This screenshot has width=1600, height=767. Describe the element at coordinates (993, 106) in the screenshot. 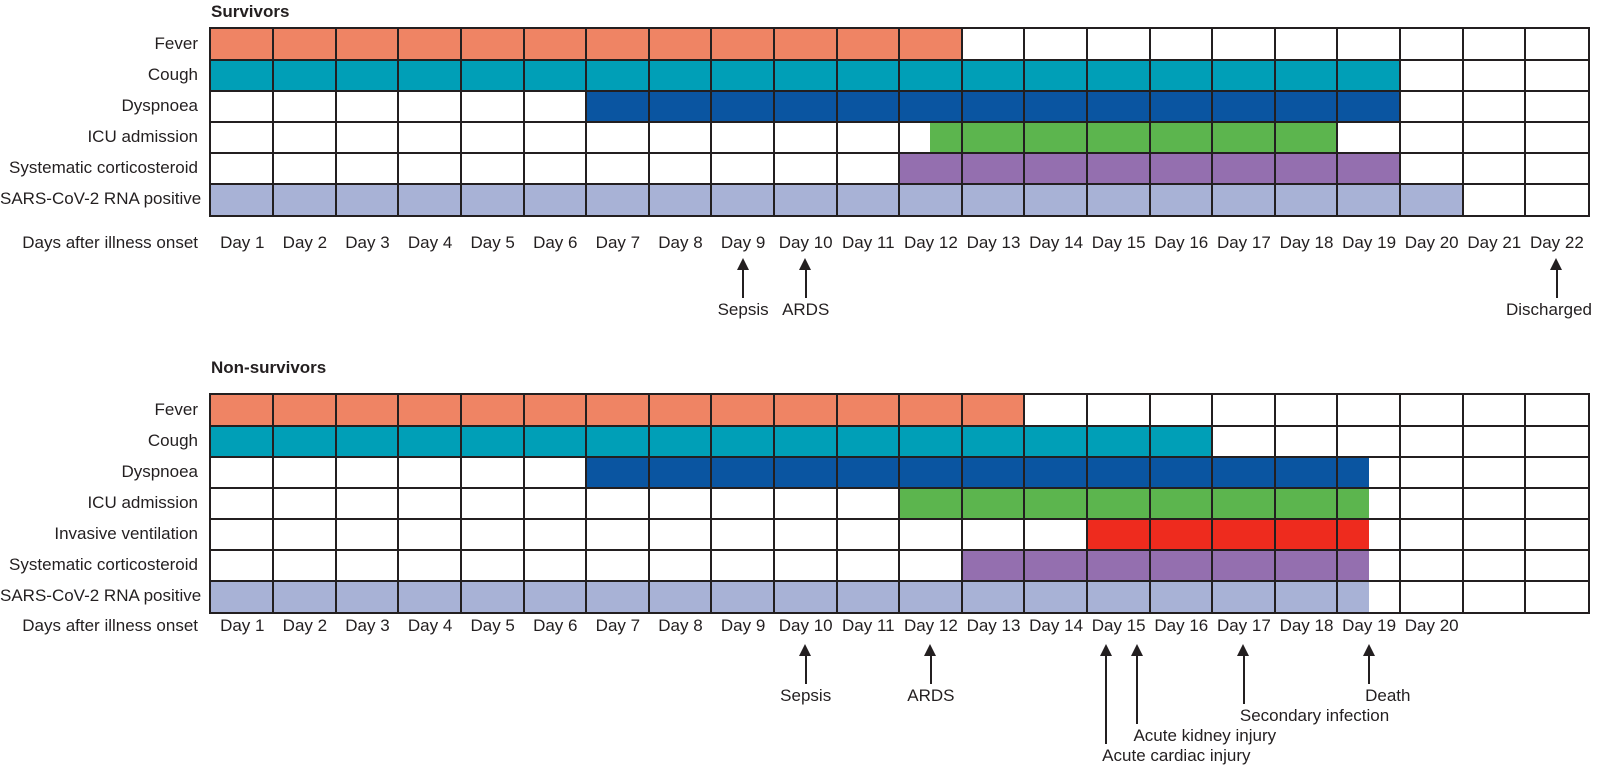

I see `timeline-bar-dyspnoea` at that location.